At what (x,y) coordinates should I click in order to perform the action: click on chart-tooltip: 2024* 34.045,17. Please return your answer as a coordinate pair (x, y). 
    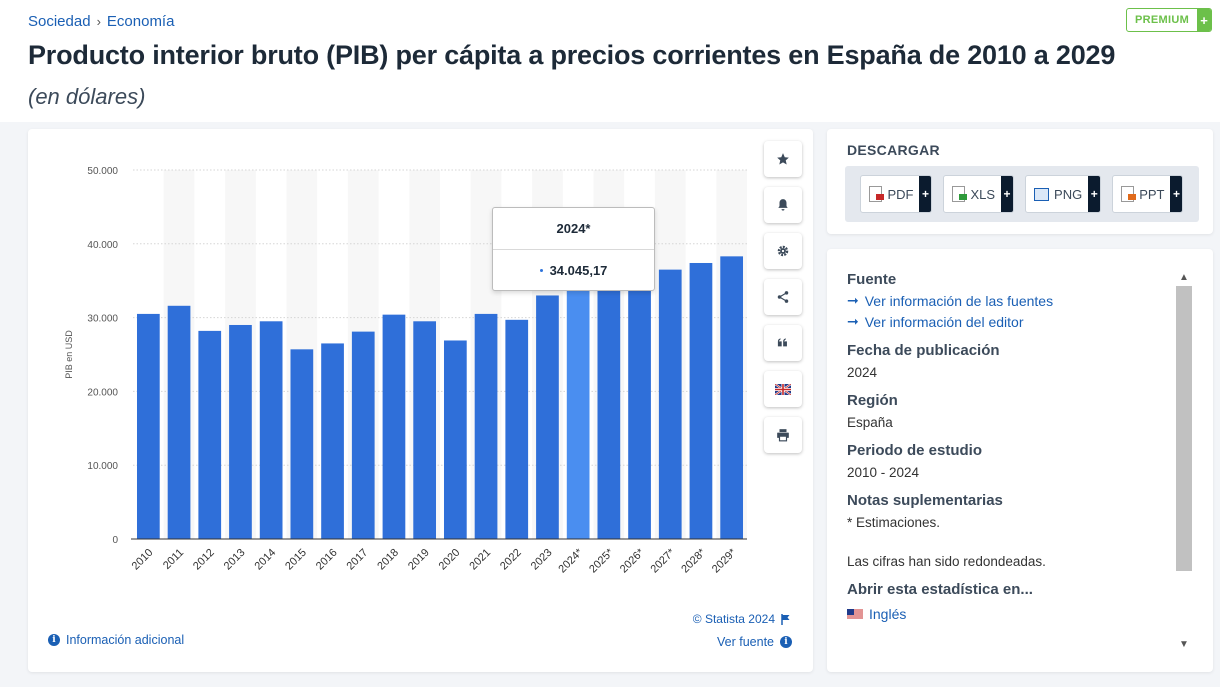
    Looking at the image, I should click on (573, 249).